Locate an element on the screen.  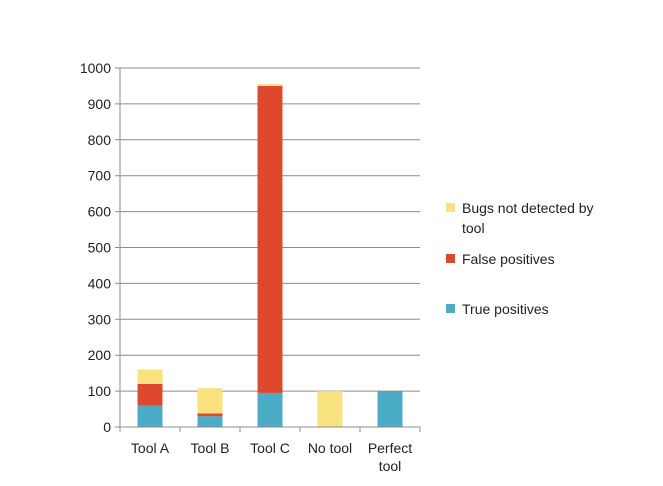
y-tick-label: 900 is located at coordinates (100, 104).